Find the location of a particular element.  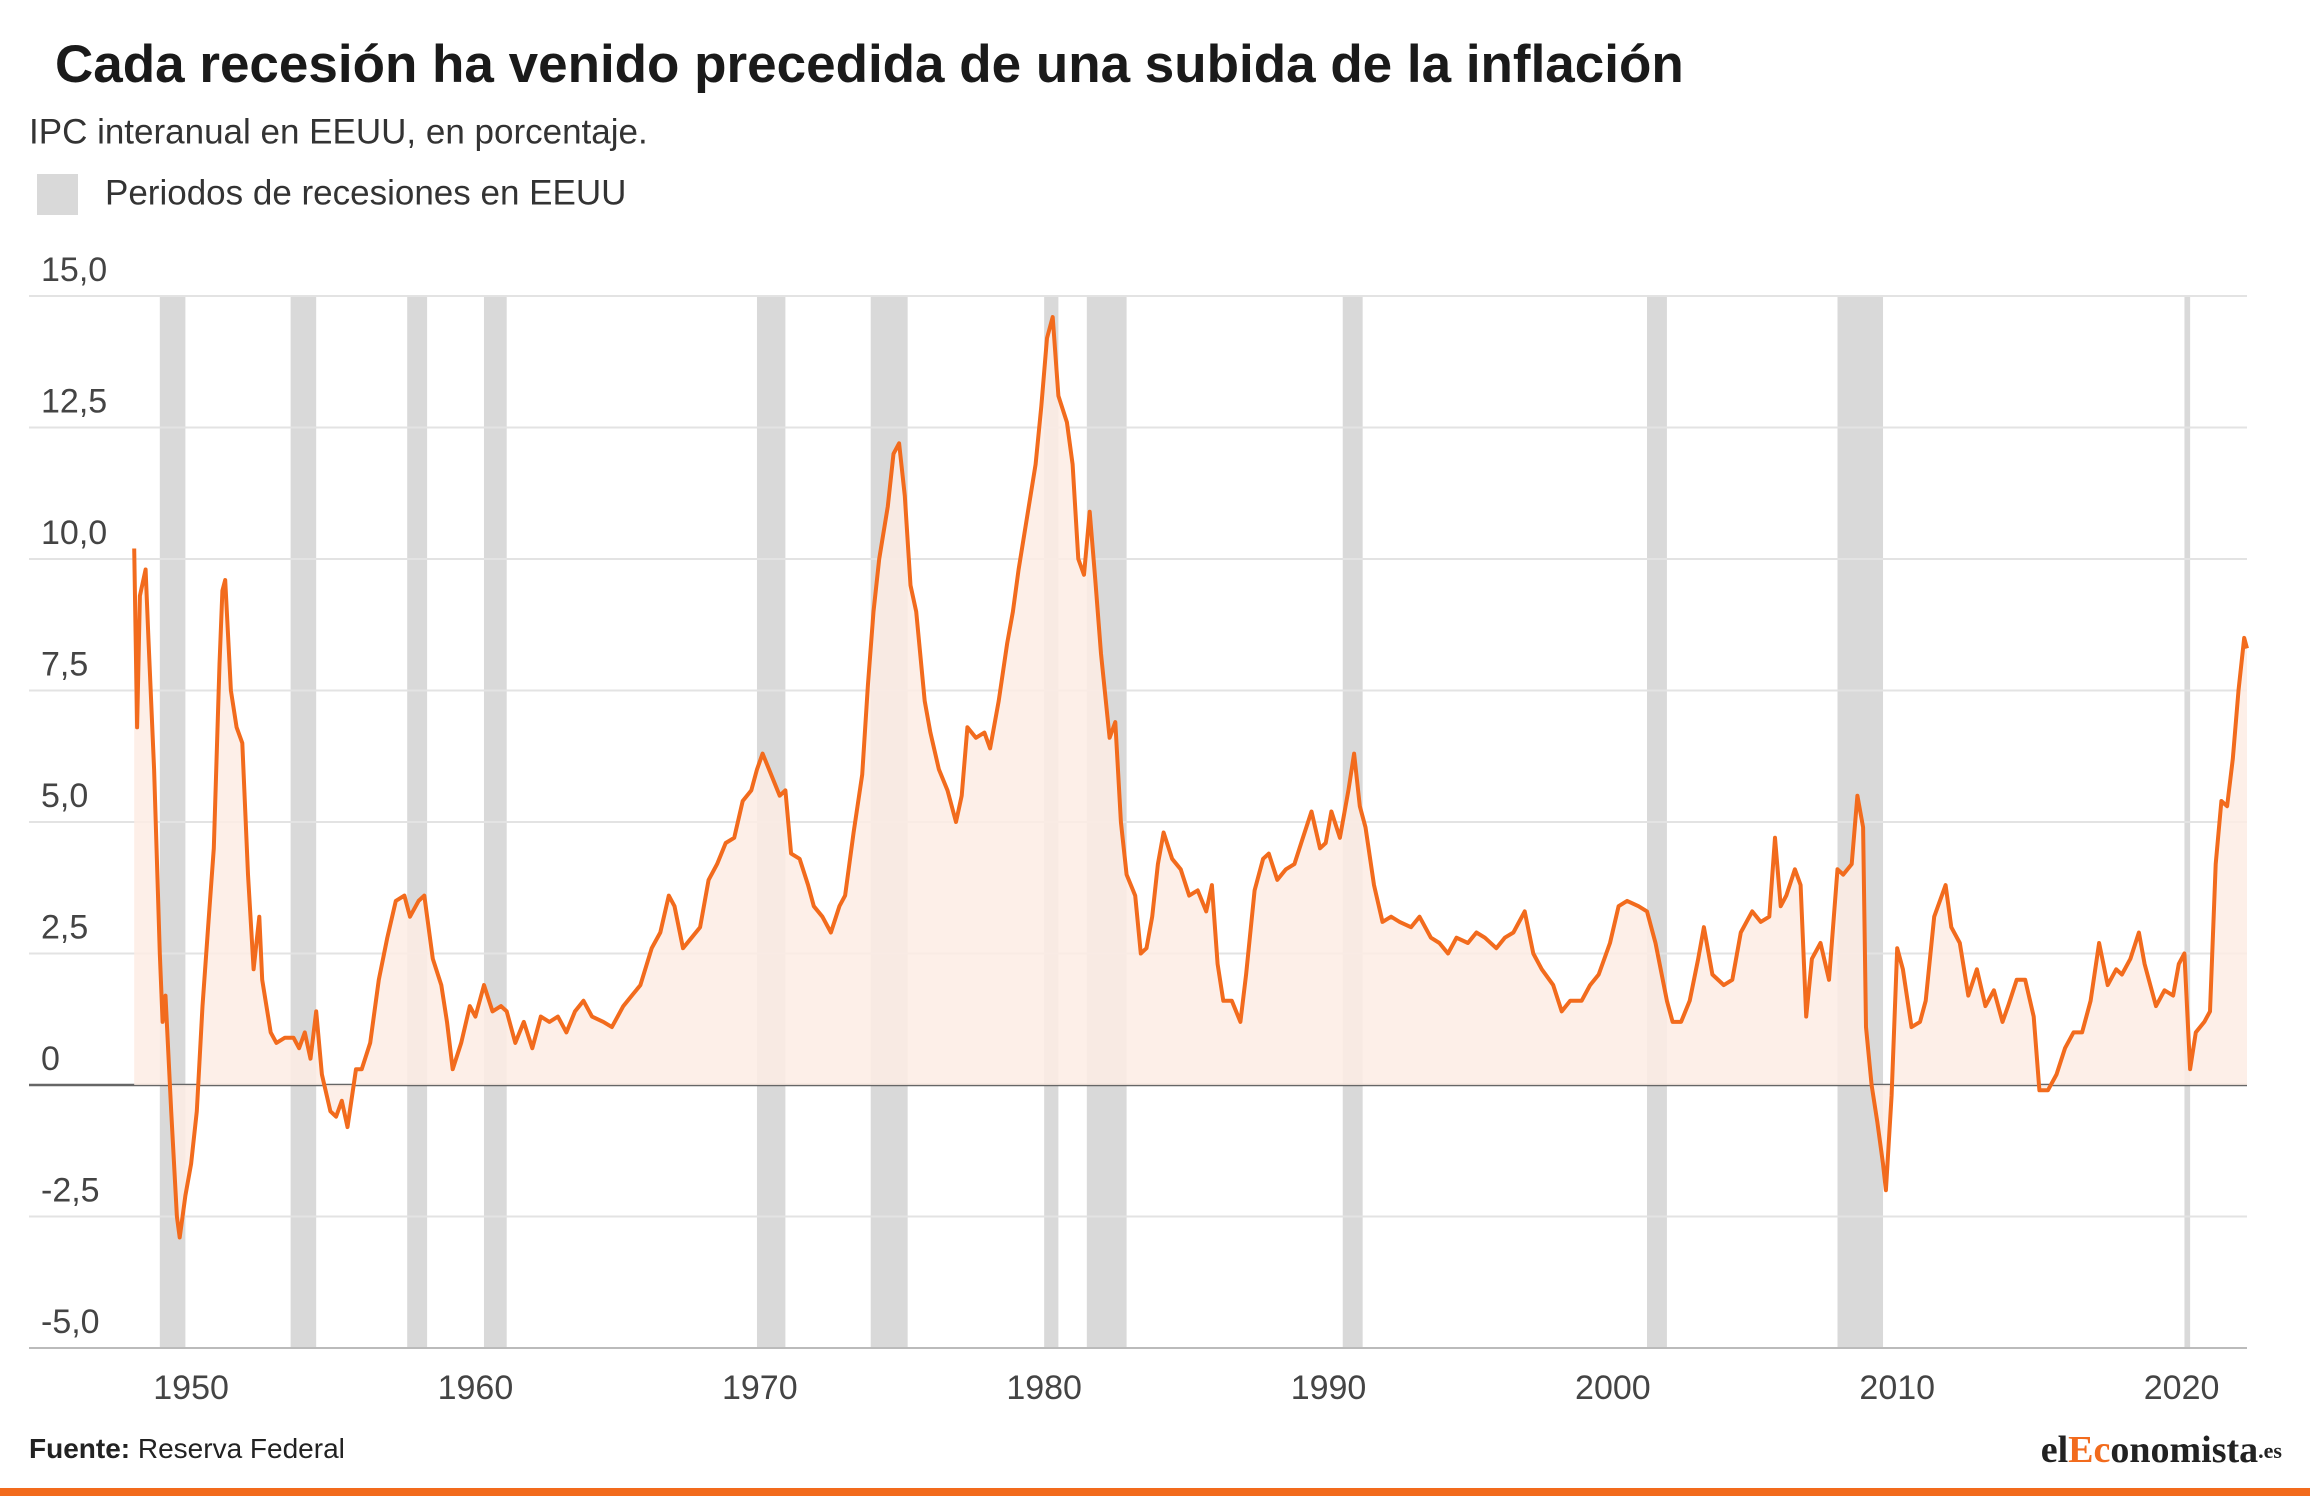

x-tick-label: 2010 is located at coordinates (1897, 1388).